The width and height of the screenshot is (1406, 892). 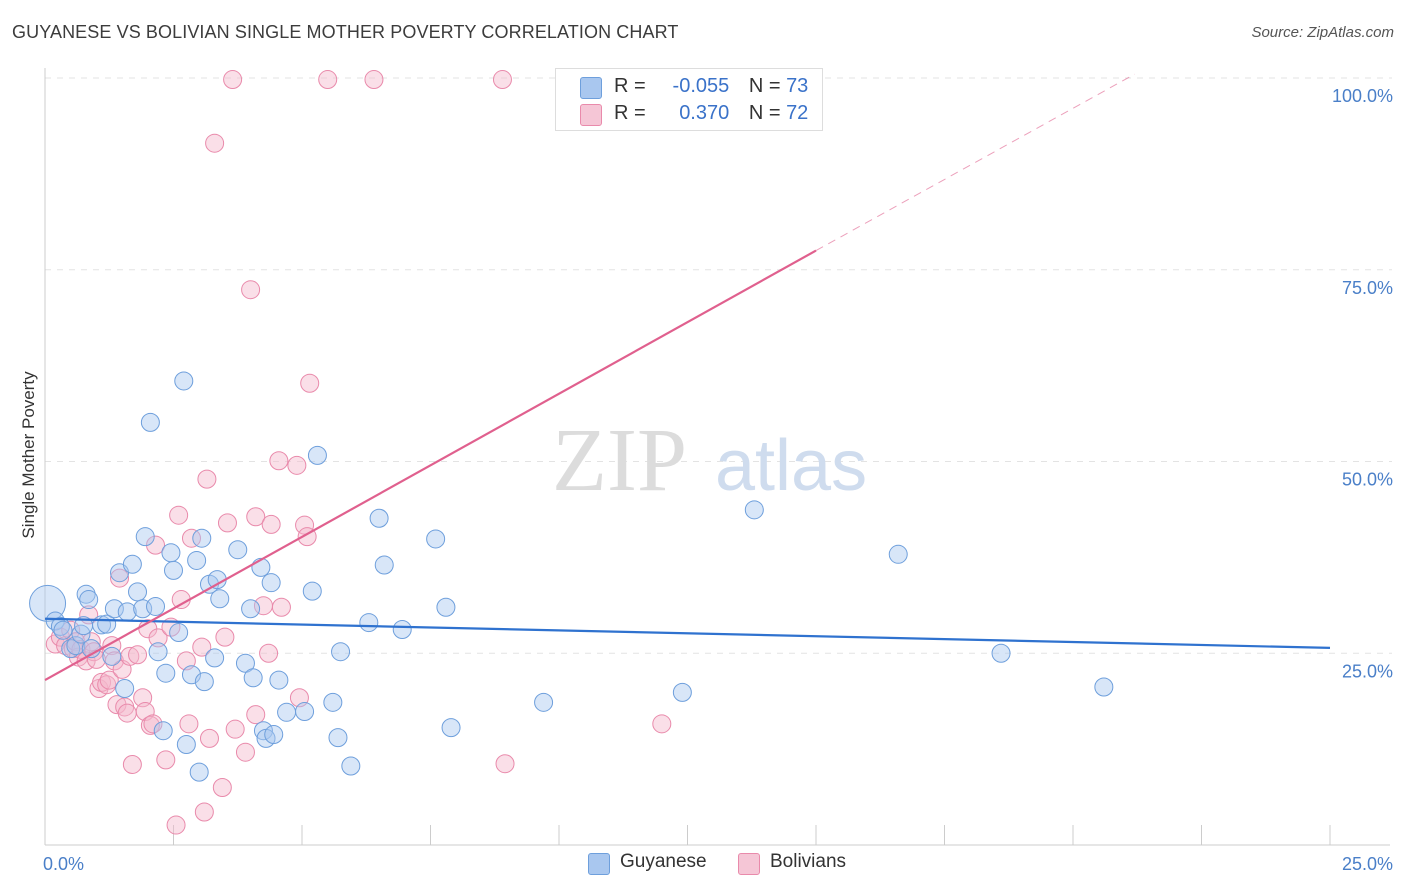 I want to click on bottom-legend-label: Guyanese, so click(x=663, y=861).